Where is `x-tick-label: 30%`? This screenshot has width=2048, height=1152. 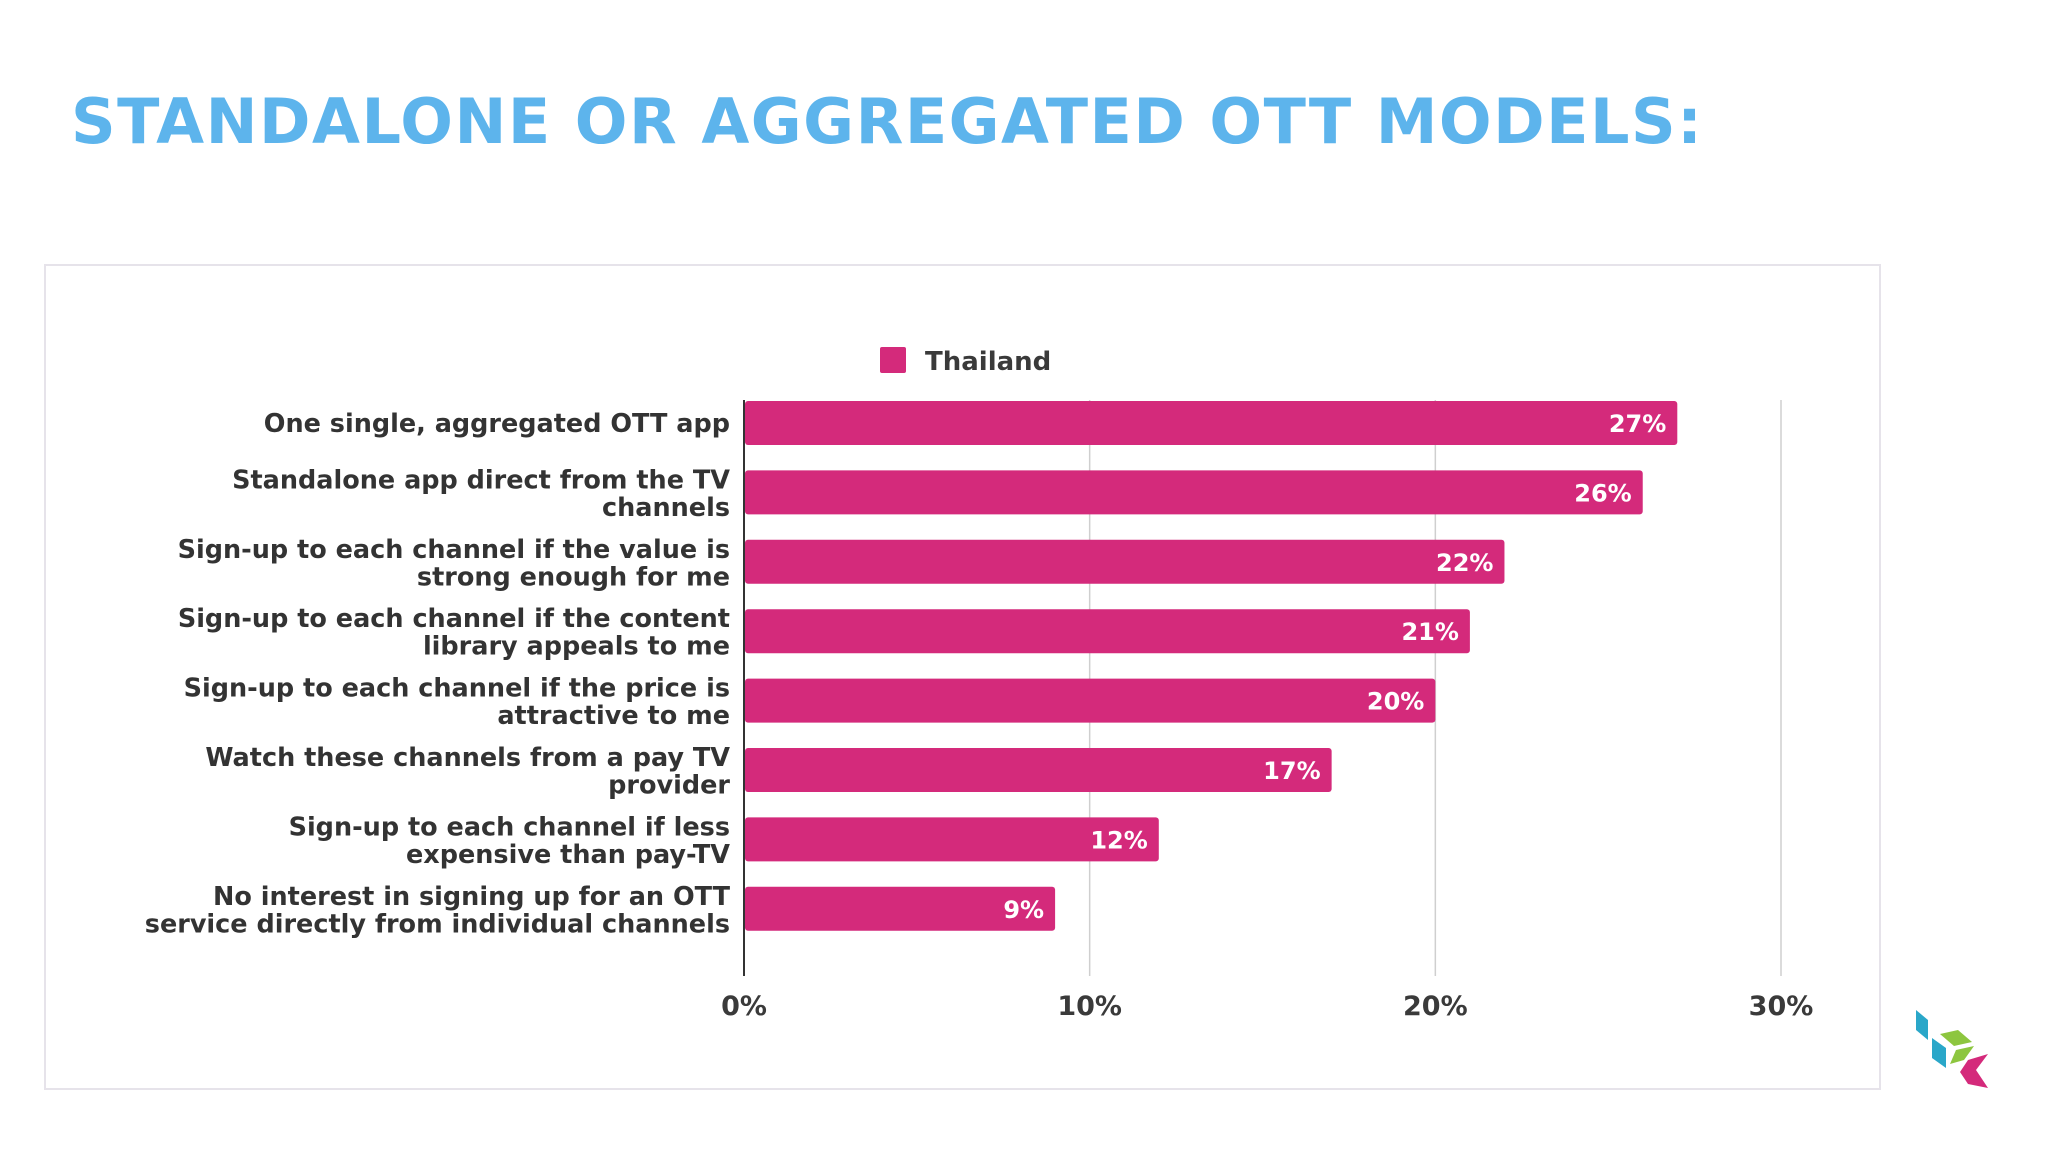 x-tick-label: 30% is located at coordinates (1781, 1006).